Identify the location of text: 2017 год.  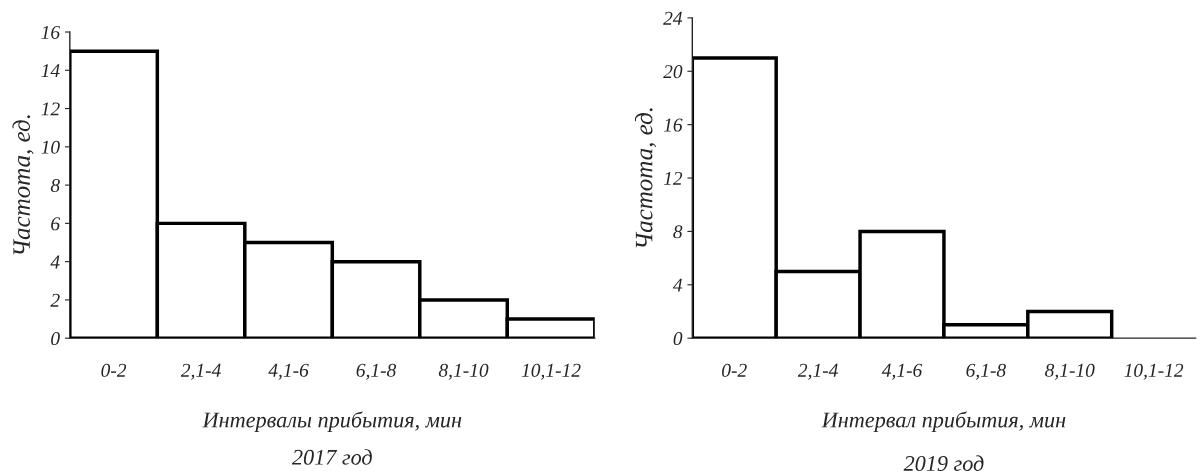
(331, 457).